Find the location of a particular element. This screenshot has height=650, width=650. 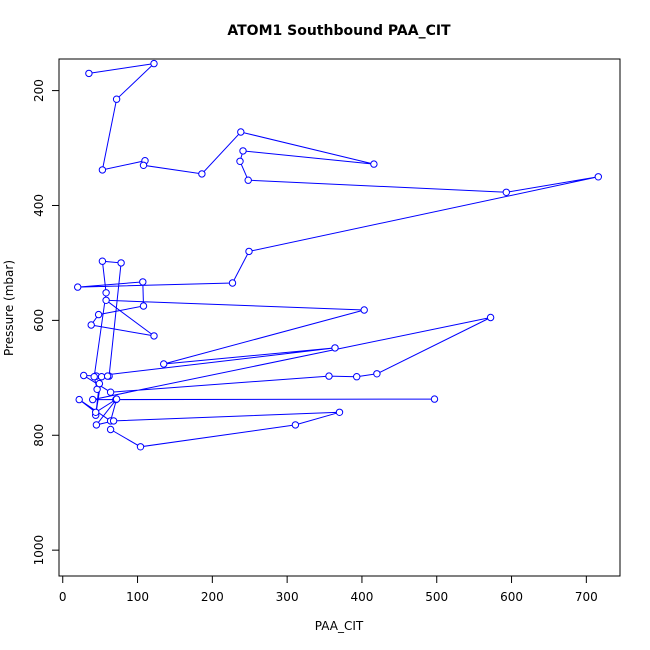

x-tick-label: 300 is located at coordinates (287, 597).